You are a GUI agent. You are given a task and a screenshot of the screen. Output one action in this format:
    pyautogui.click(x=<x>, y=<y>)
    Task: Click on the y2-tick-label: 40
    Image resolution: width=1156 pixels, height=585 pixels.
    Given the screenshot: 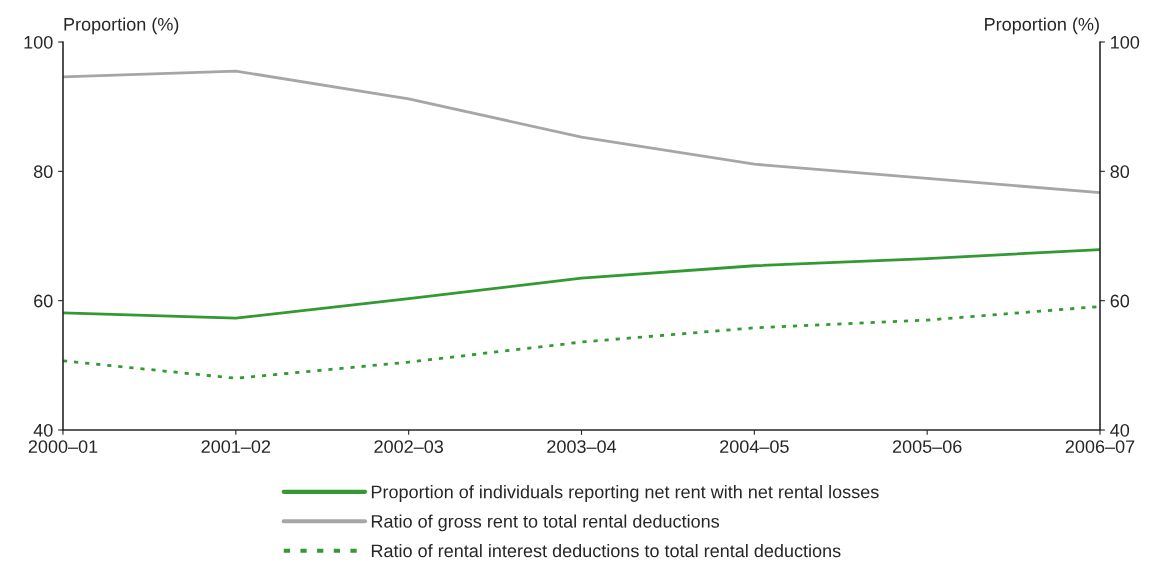 What is the action you would take?
    pyautogui.click(x=1120, y=430)
    